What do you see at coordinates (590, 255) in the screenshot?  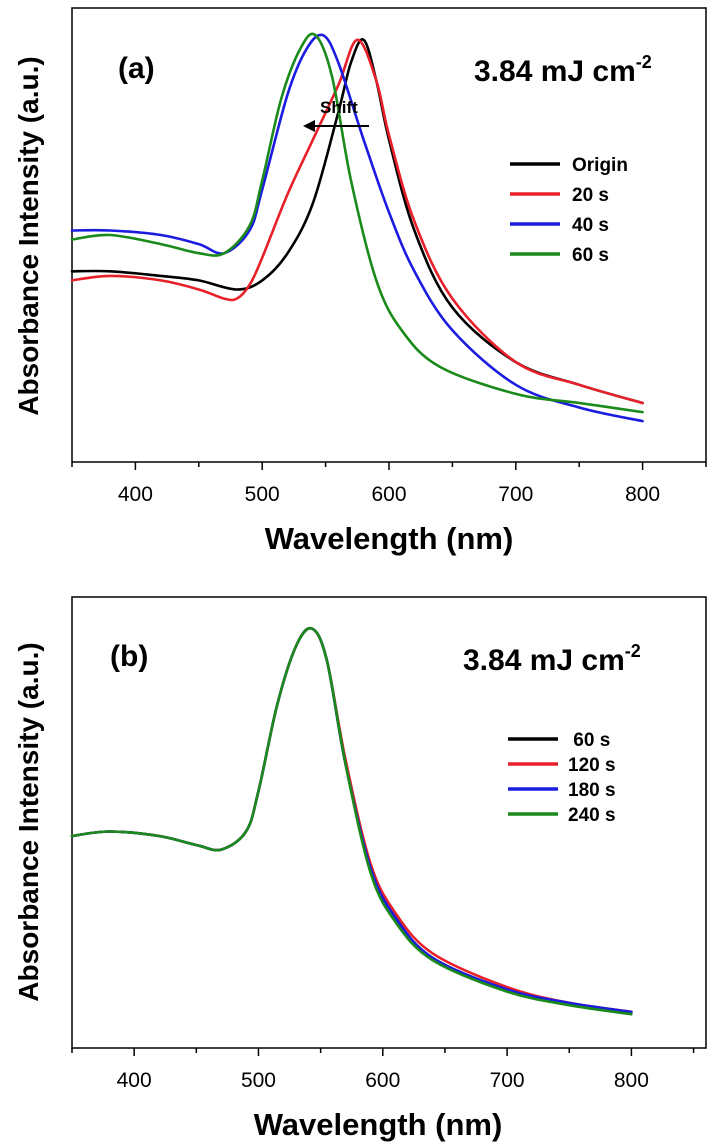 I see `legend-label-a-3: 60 s` at bounding box center [590, 255].